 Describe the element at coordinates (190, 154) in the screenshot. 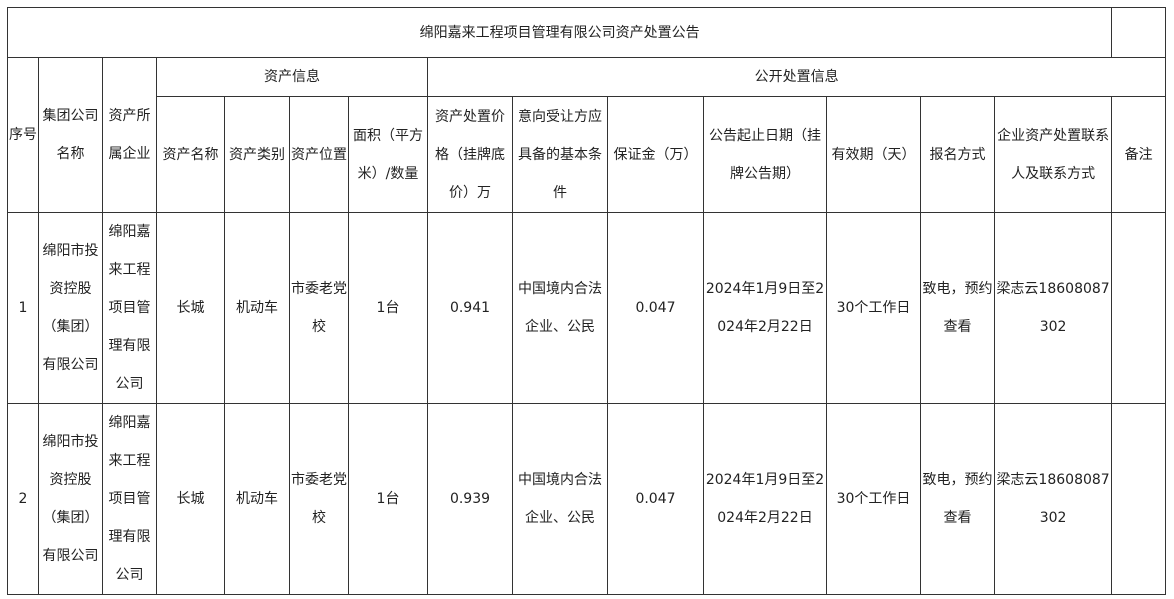

I see `column-header: 资产名称` at that location.